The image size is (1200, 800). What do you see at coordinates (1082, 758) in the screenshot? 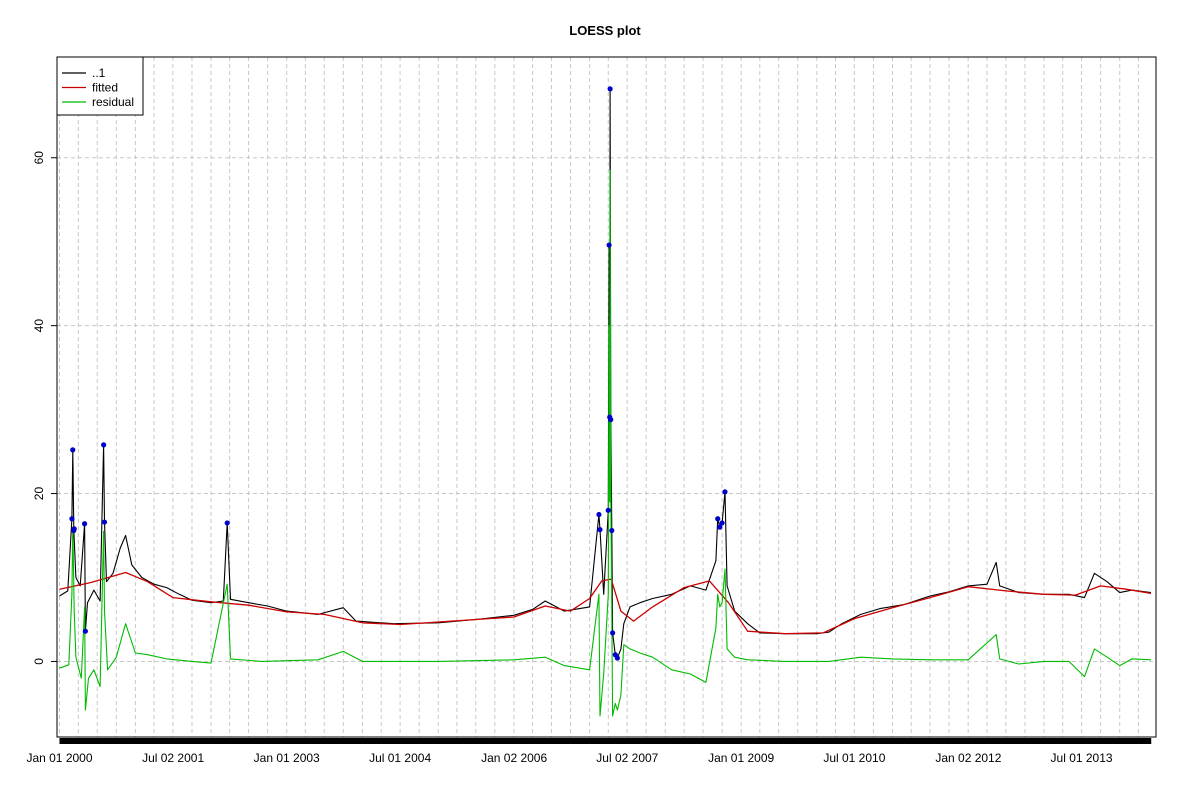
I see `x-tick-label: Jul 01 2013` at bounding box center [1082, 758].